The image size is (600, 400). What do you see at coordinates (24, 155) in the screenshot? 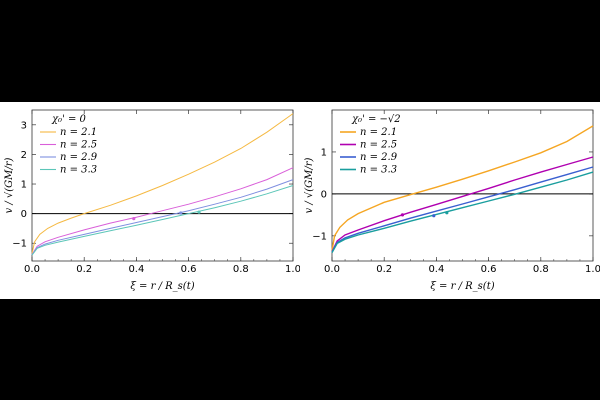
I see `y-tick-label: 2` at bounding box center [24, 155].